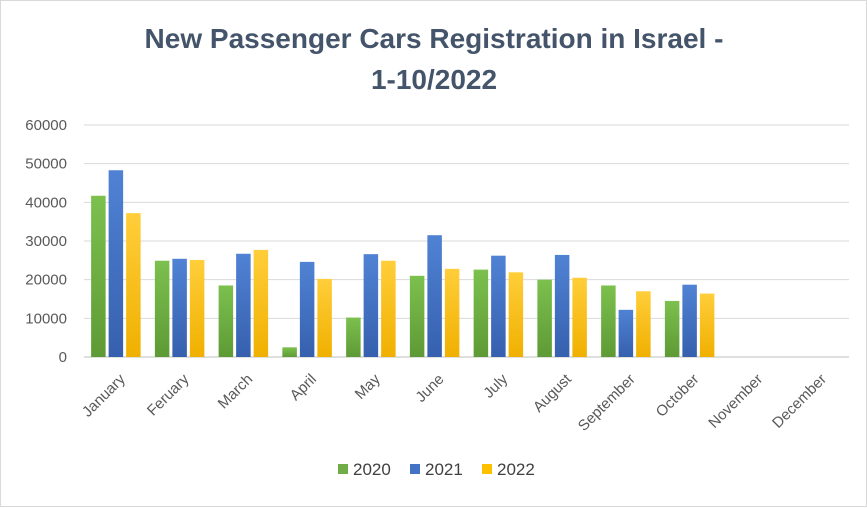 Image resolution: width=867 pixels, height=508 pixels. Describe the element at coordinates (799, 401) in the screenshot. I see `x-tick-label: December` at that location.